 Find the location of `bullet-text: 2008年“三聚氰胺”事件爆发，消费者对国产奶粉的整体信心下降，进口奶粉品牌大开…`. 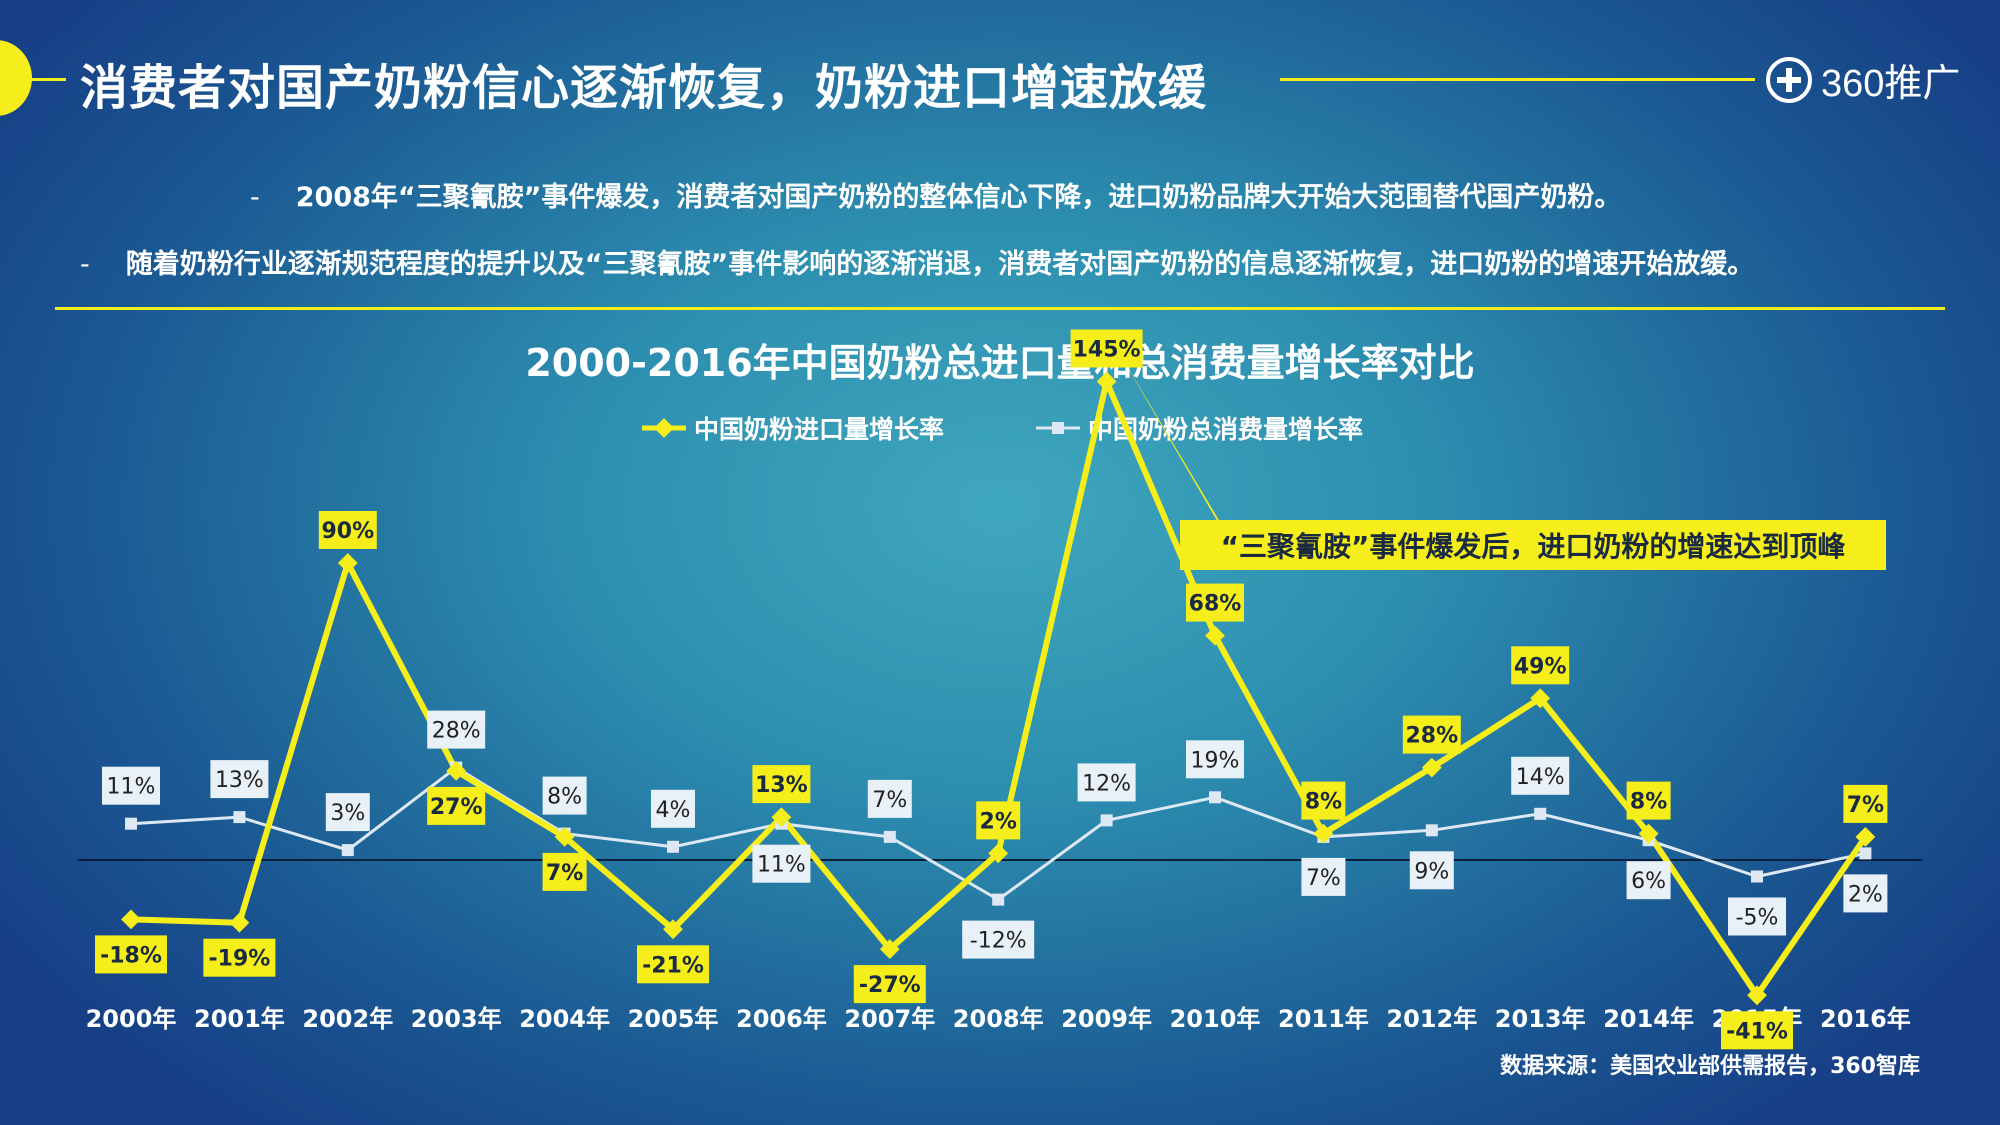

bullet-text: 2008年“三聚氰胺”事件爆发，消费者对国产奶粉的整体信心下降，进口奶粉品牌大开… is located at coordinates (958, 197).